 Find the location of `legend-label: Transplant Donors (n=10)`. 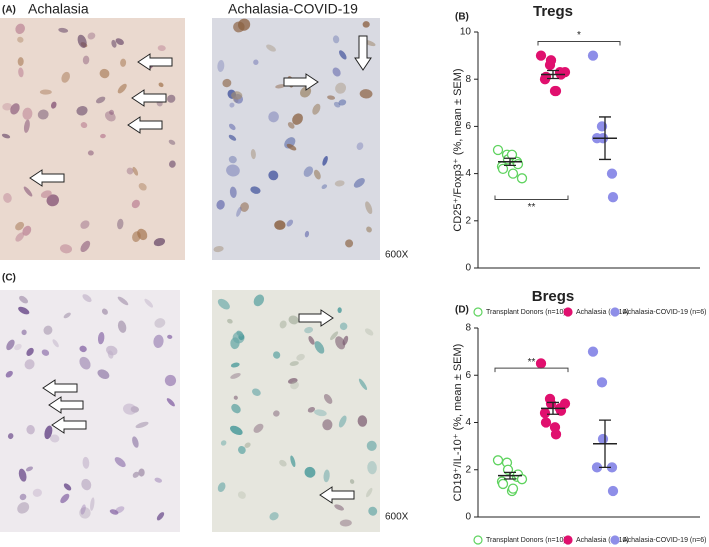

legend-label: Transplant Donors (n=10) is located at coordinates (526, 312).